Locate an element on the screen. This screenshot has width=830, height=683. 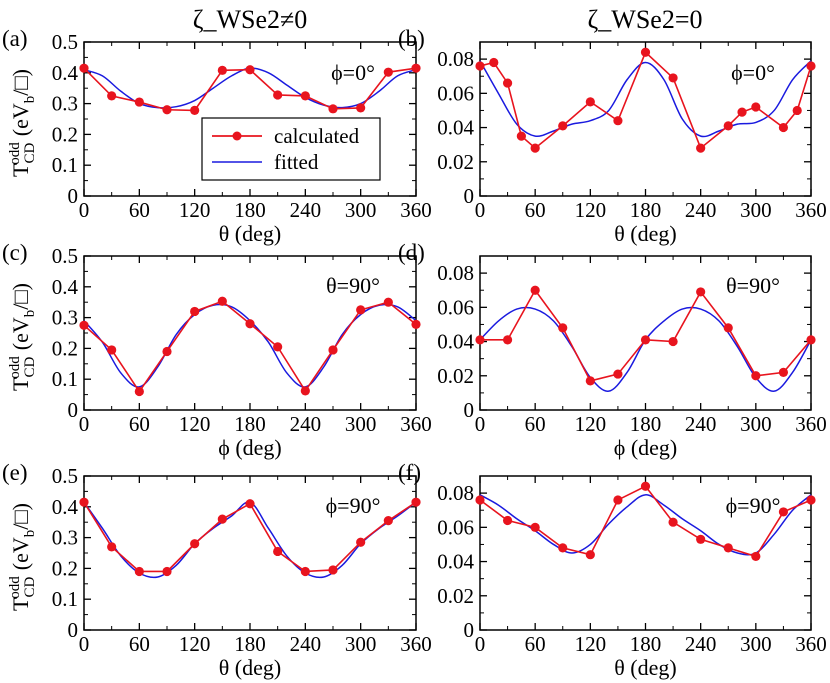
calculated-series-line is located at coordinates (250, 346).